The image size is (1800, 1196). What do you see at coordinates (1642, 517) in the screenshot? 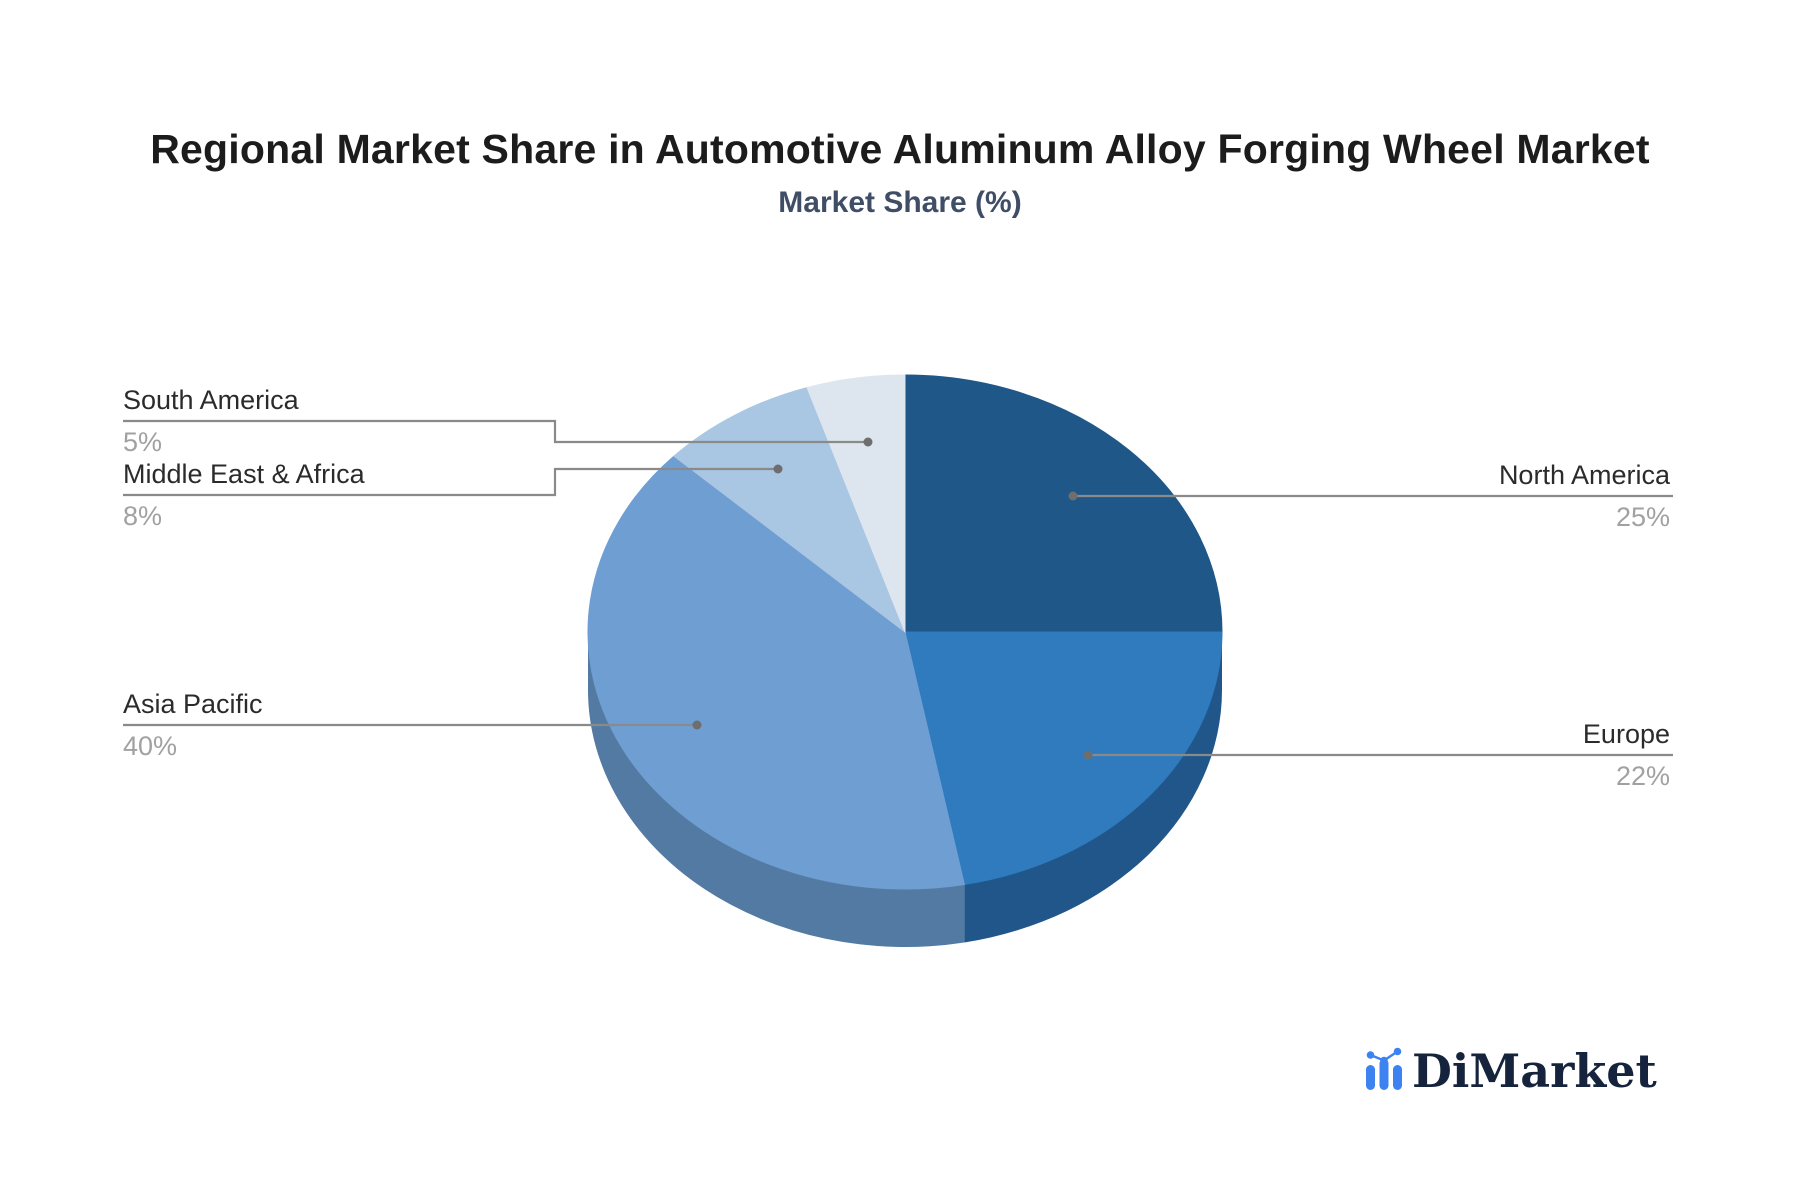
I see `region-value-north-america: 25%` at bounding box center [1642, 517].